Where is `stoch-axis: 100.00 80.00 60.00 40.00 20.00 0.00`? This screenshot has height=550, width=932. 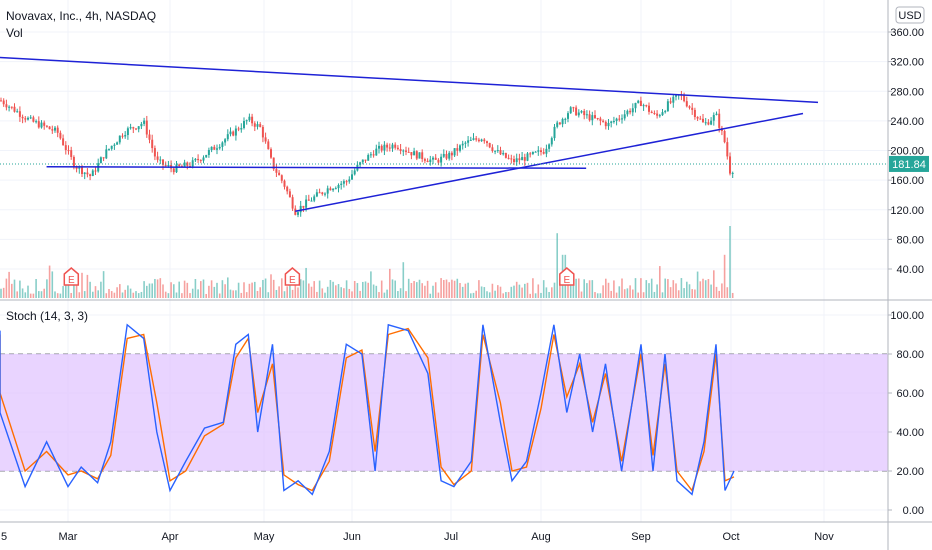 stoch-axis: 100.00 80.00 60.00 40.00 20.00 0.00 is located at coordinates (906, 413).